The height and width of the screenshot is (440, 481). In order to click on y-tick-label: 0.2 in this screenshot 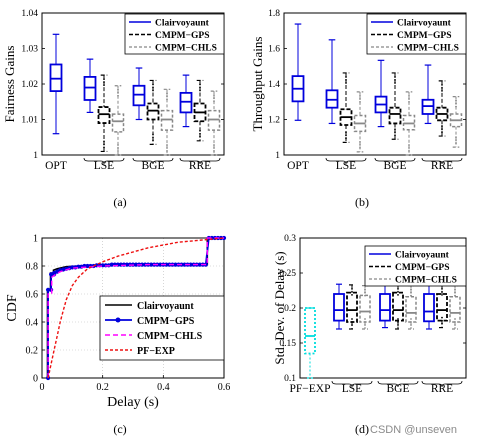, I will do `click(290, 309)`.